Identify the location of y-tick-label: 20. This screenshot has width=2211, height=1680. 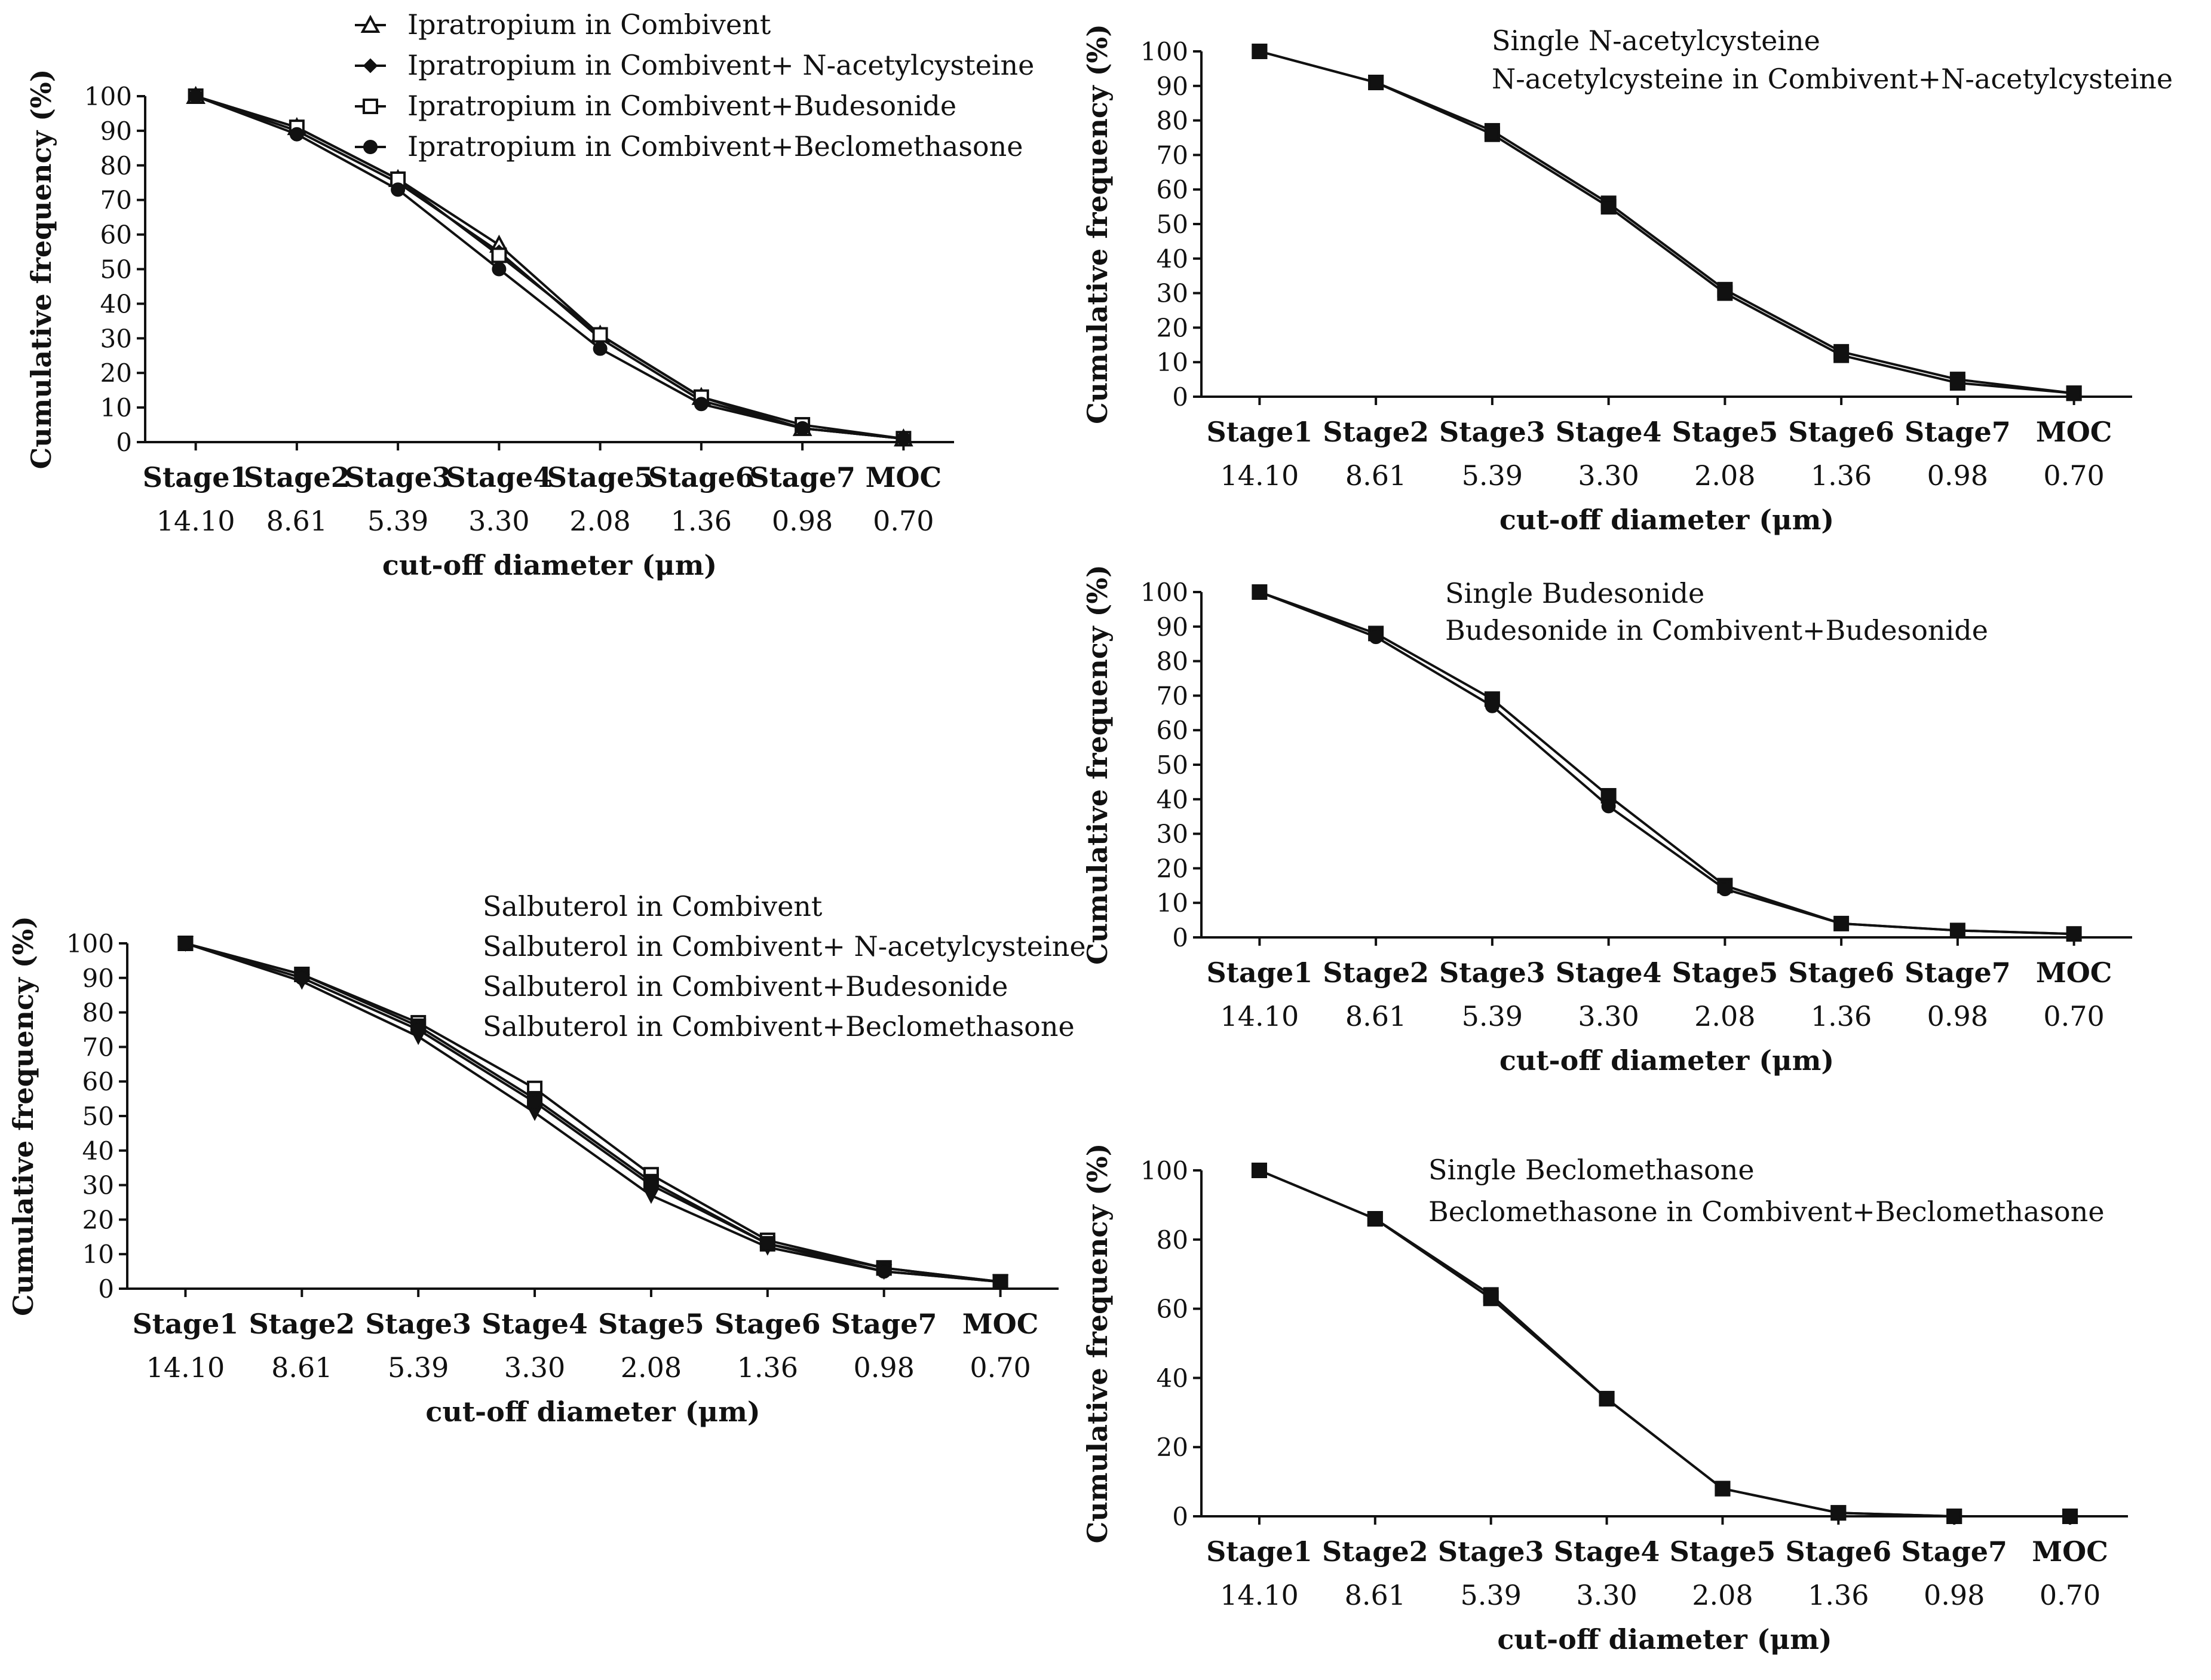
(1172, 869).